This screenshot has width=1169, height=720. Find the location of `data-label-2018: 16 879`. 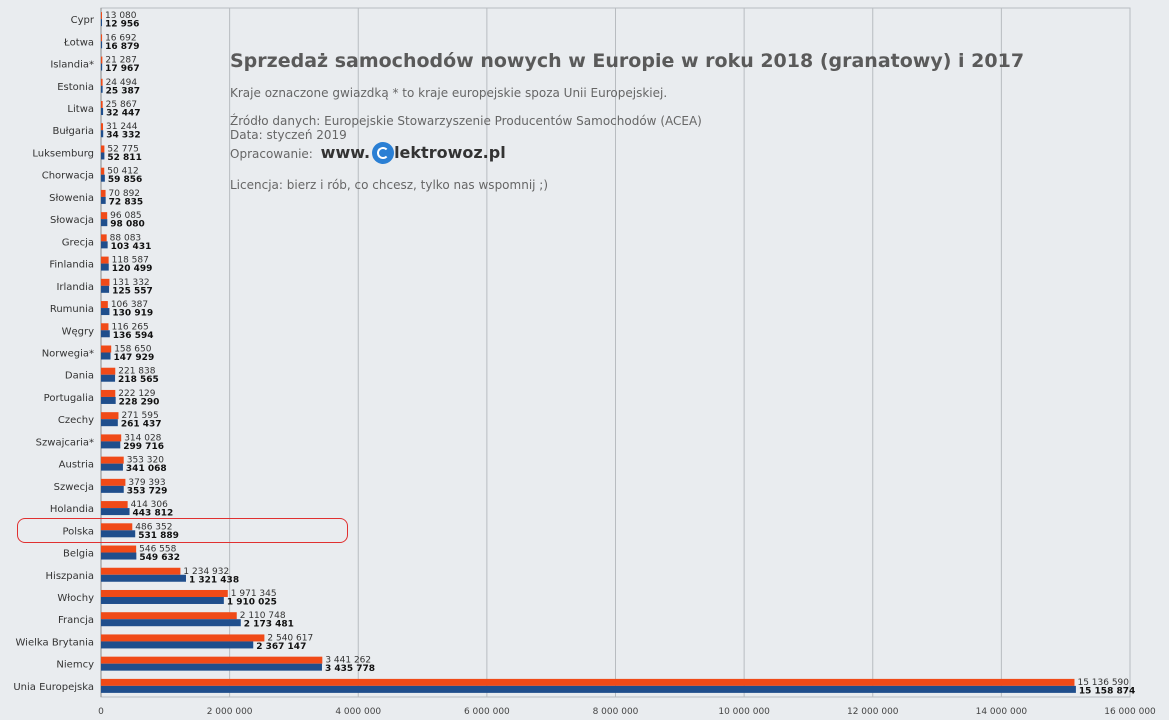

data-label-2018: 16 879 is located at coordinates (122, 47).